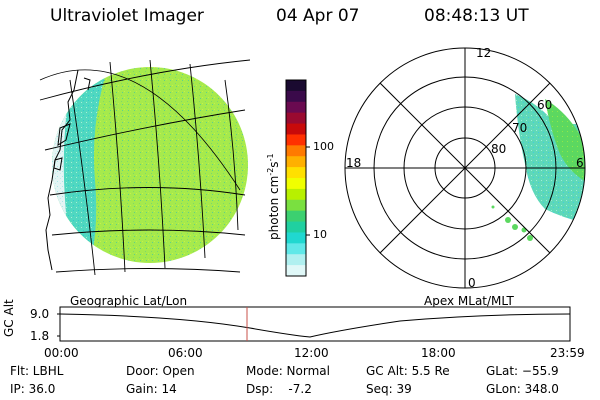 The image size is (600, 400). What do you see at coordinates (288, 371) in the screenshot?
I see `mode-status: Mode: Normal` at bounding box center [288, 371].